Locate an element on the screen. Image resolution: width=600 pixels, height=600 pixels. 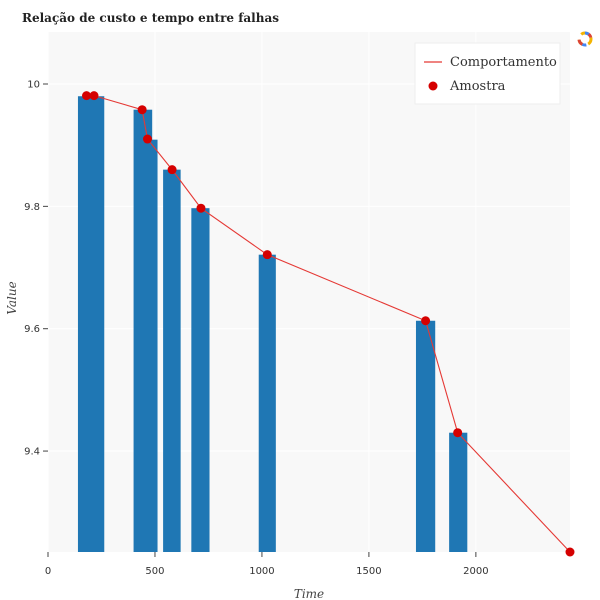
plotly-logo-icon is located at coordinates (585, 39).